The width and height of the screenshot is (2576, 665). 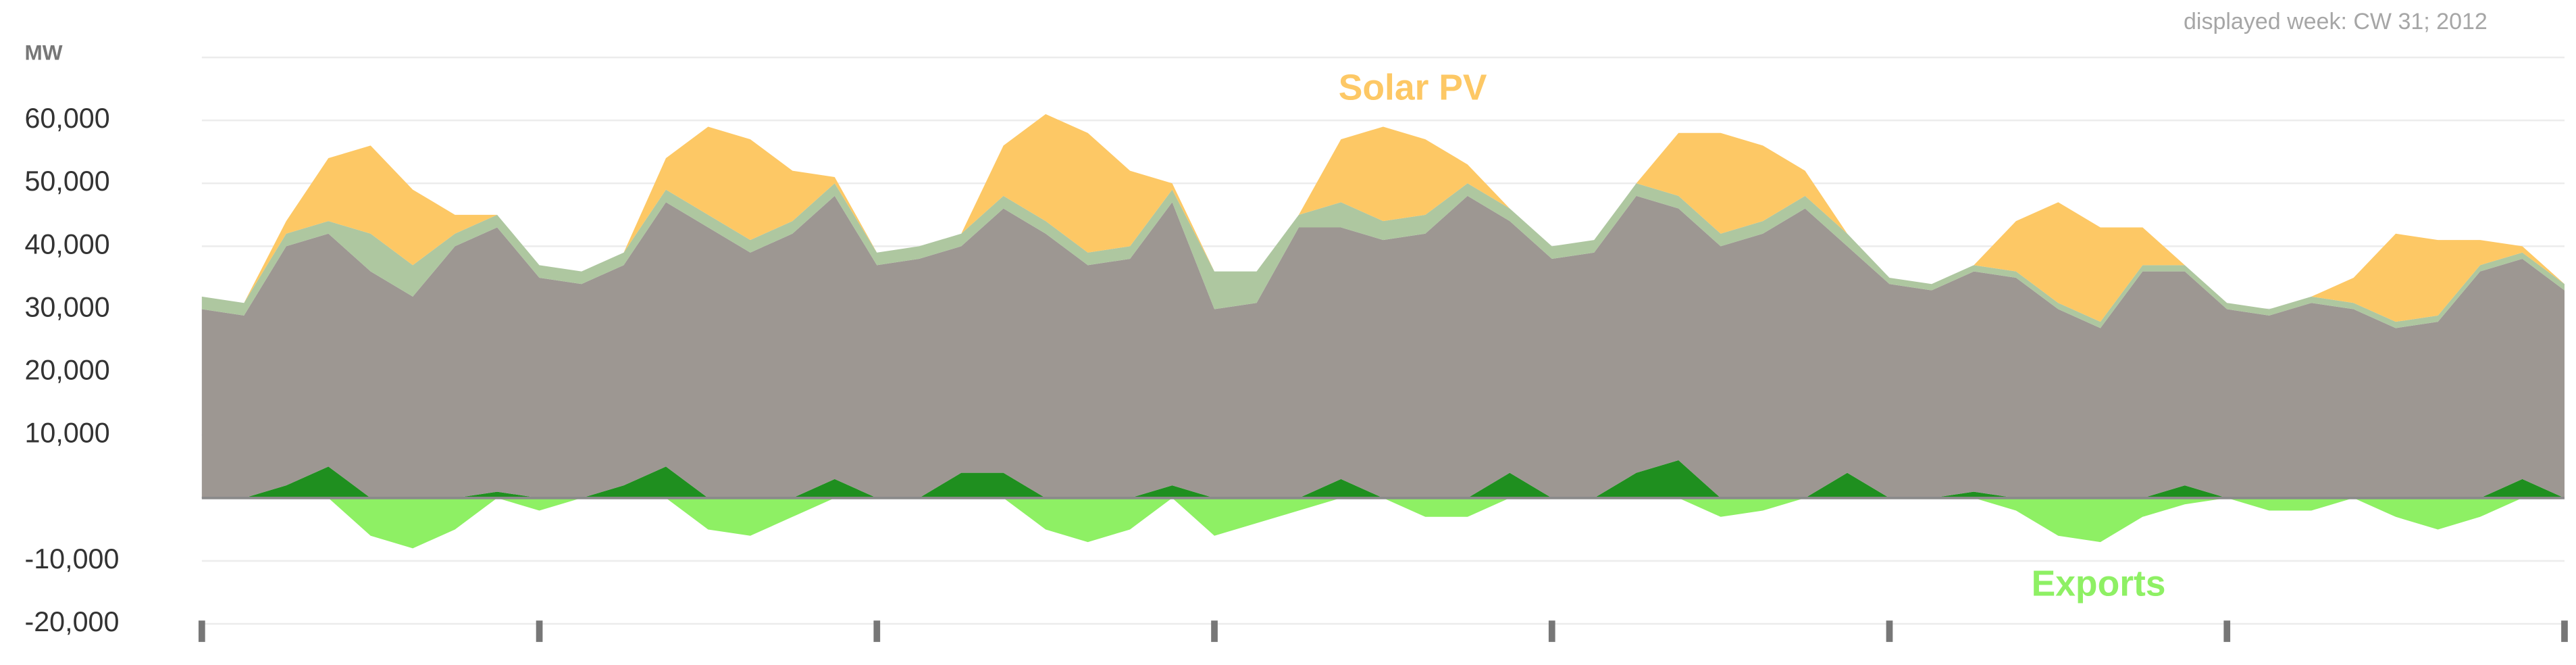 What do you see at coordinates (66, 119) in the screenshot?
I see `y-tick-label: 60,000` at bounding box center [66, 119].